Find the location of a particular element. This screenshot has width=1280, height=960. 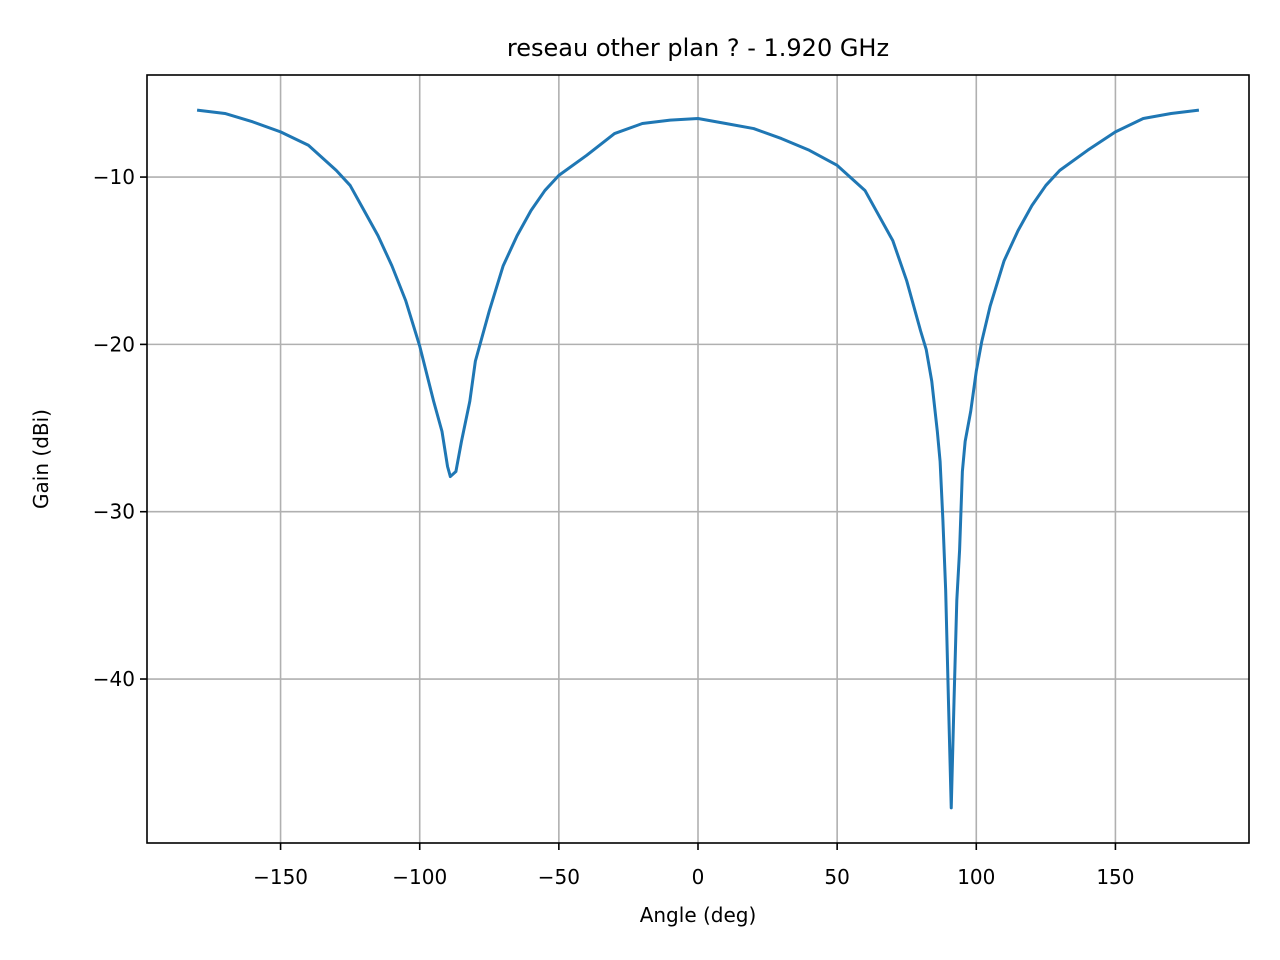

x-tick-label: −150 is located at coordinates (280, 877).